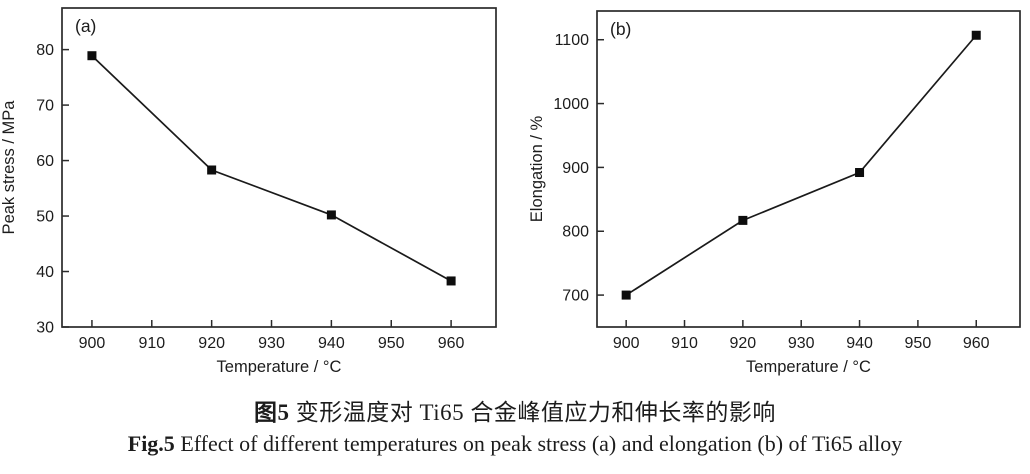  I want to click on y-axis-label: Peak stress / MPa, so click(9, 167).